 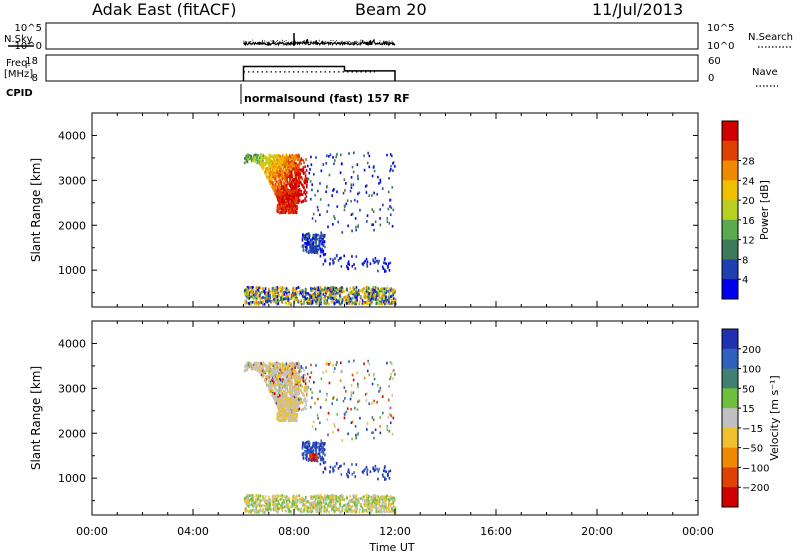 I want to click on freq-tick-high: 18, so click(x=31, y=61).